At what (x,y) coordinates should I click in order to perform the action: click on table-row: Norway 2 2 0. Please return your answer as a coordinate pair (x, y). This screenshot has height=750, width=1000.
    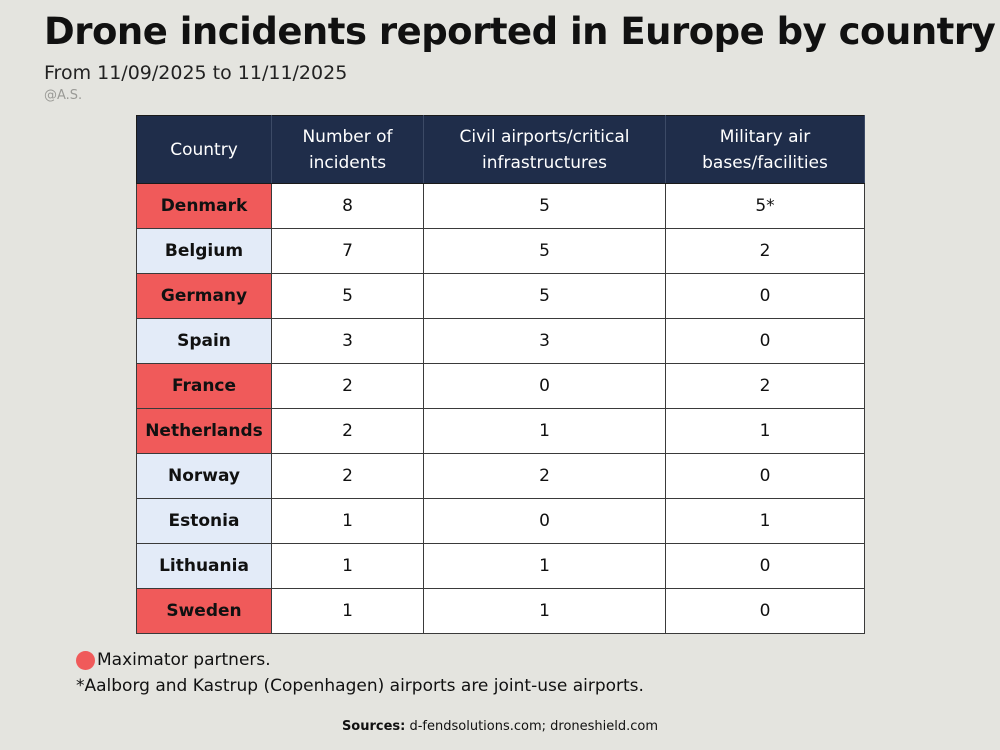
    Looking at the image, I should click on (500, 476).